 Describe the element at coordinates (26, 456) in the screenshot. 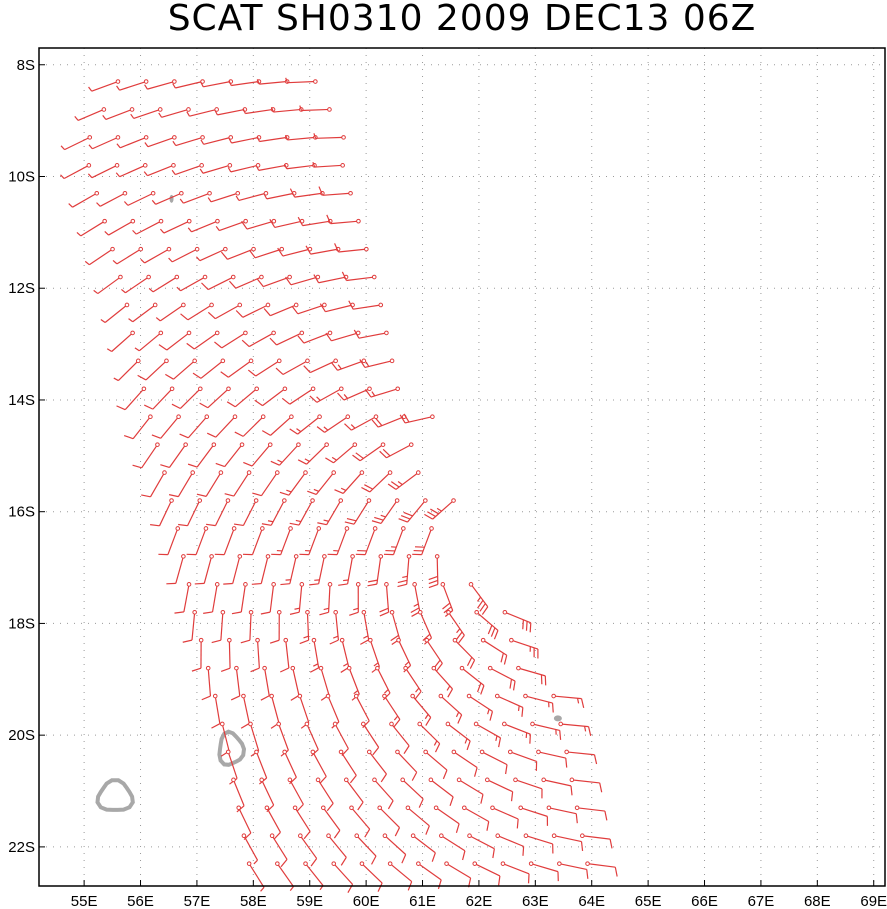

I see `y-axis-ticks: 8S 10S 12S 14S 16S 18S 20S 22S` at that location.